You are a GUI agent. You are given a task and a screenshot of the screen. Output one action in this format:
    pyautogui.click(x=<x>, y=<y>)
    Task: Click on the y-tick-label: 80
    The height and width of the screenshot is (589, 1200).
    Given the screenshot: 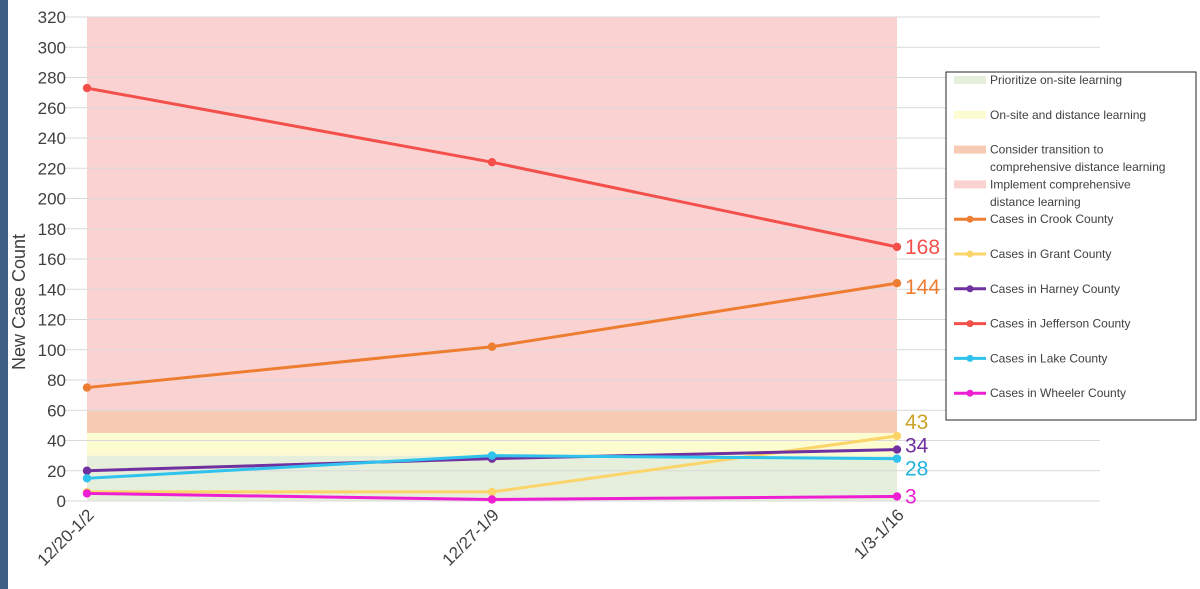 What is the action you would take?
    pyautogui.click(x=56, y=380)
    